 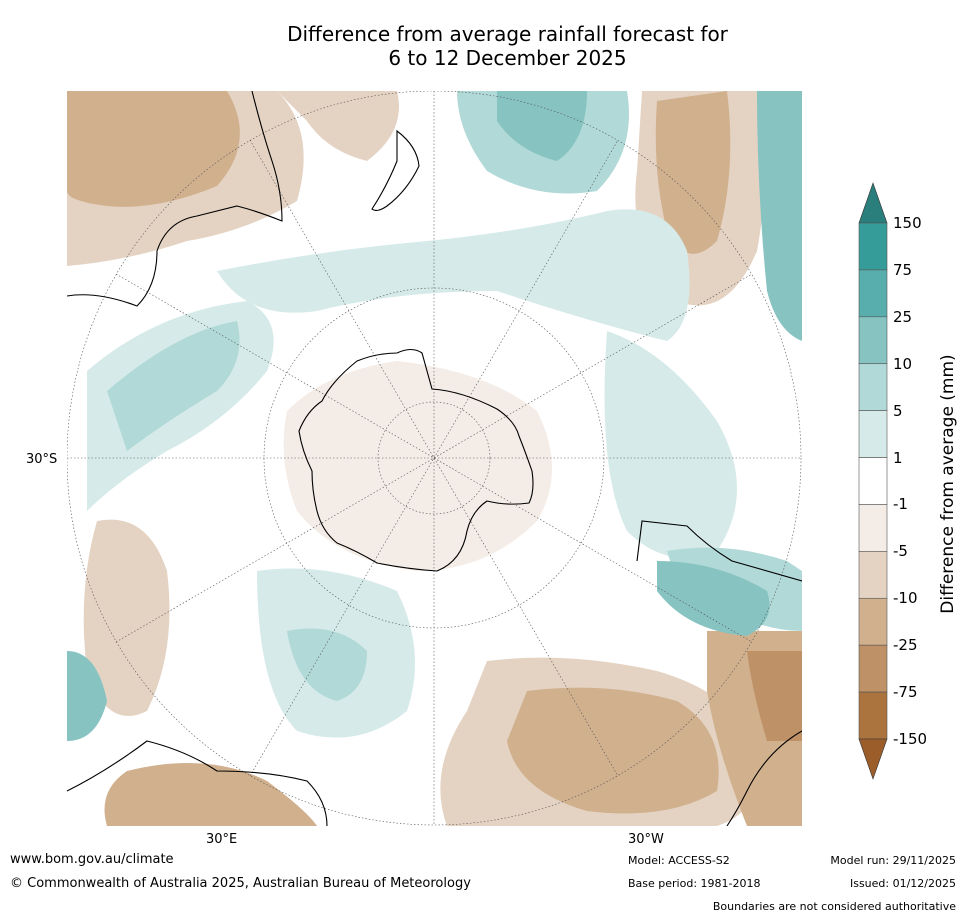 I want to click on colorbar-tick-label: 75, so click(x=903, y=269).